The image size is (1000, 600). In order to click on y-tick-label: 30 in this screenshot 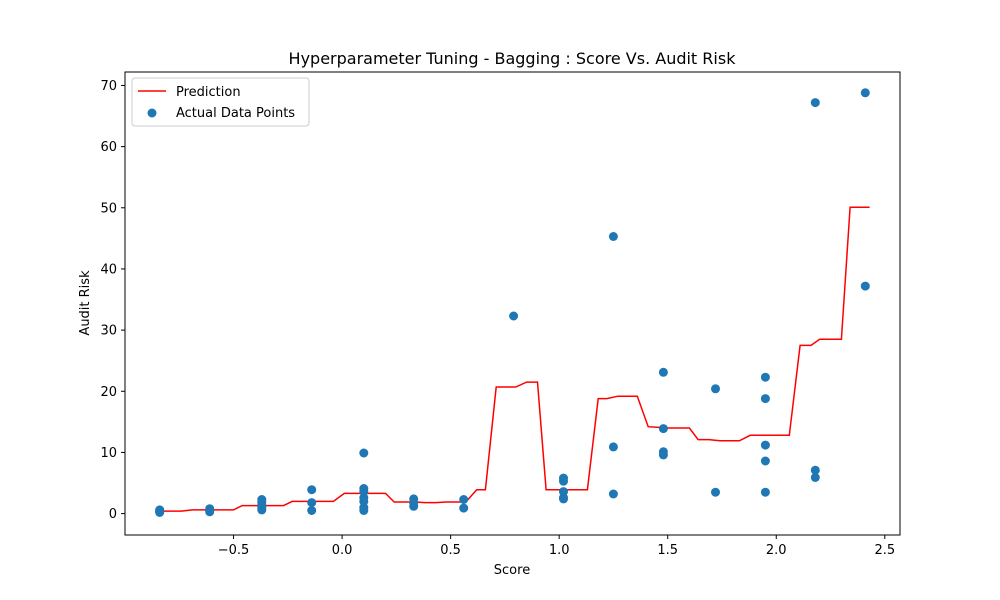, I will do `click(108, 331)`.